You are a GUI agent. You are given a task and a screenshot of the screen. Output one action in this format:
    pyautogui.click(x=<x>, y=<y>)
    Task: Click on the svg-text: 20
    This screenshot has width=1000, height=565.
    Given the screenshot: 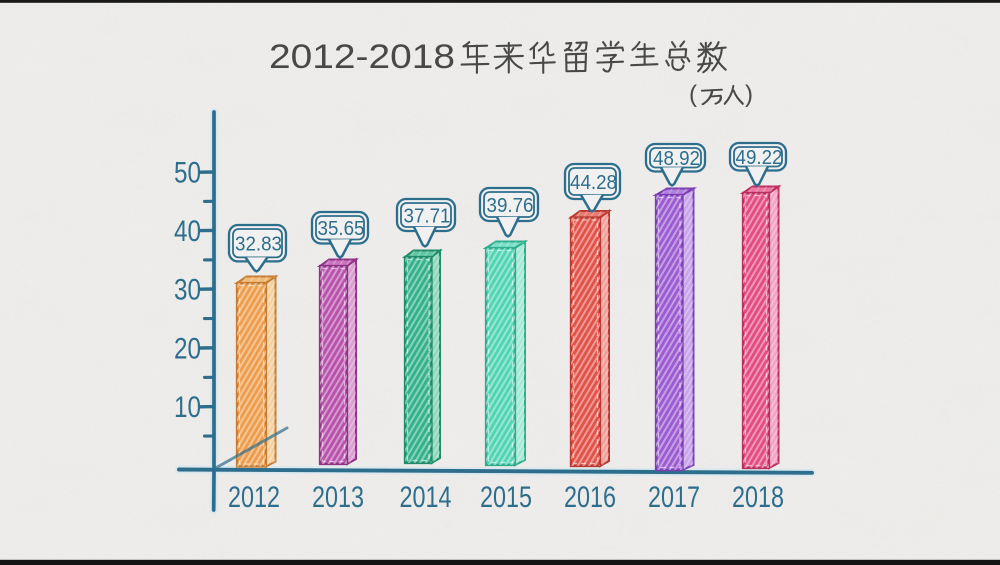 What is the action you would take?
    pyautogui.click(x=187, y=348)
    